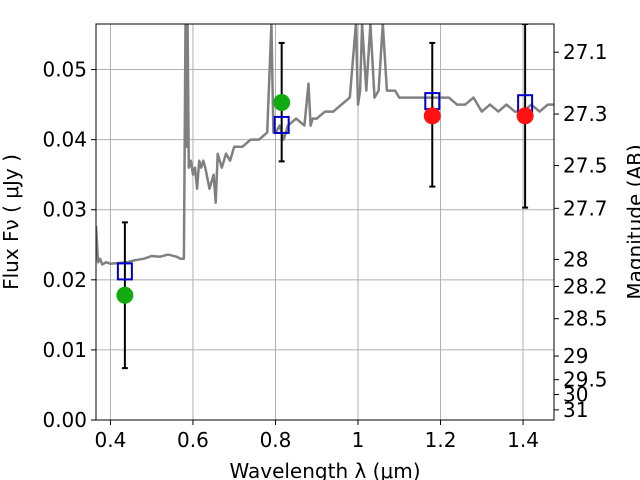 This screenshot has height=480, width=640. I want to click on y2-tick-label: 29, so click(575, 356).